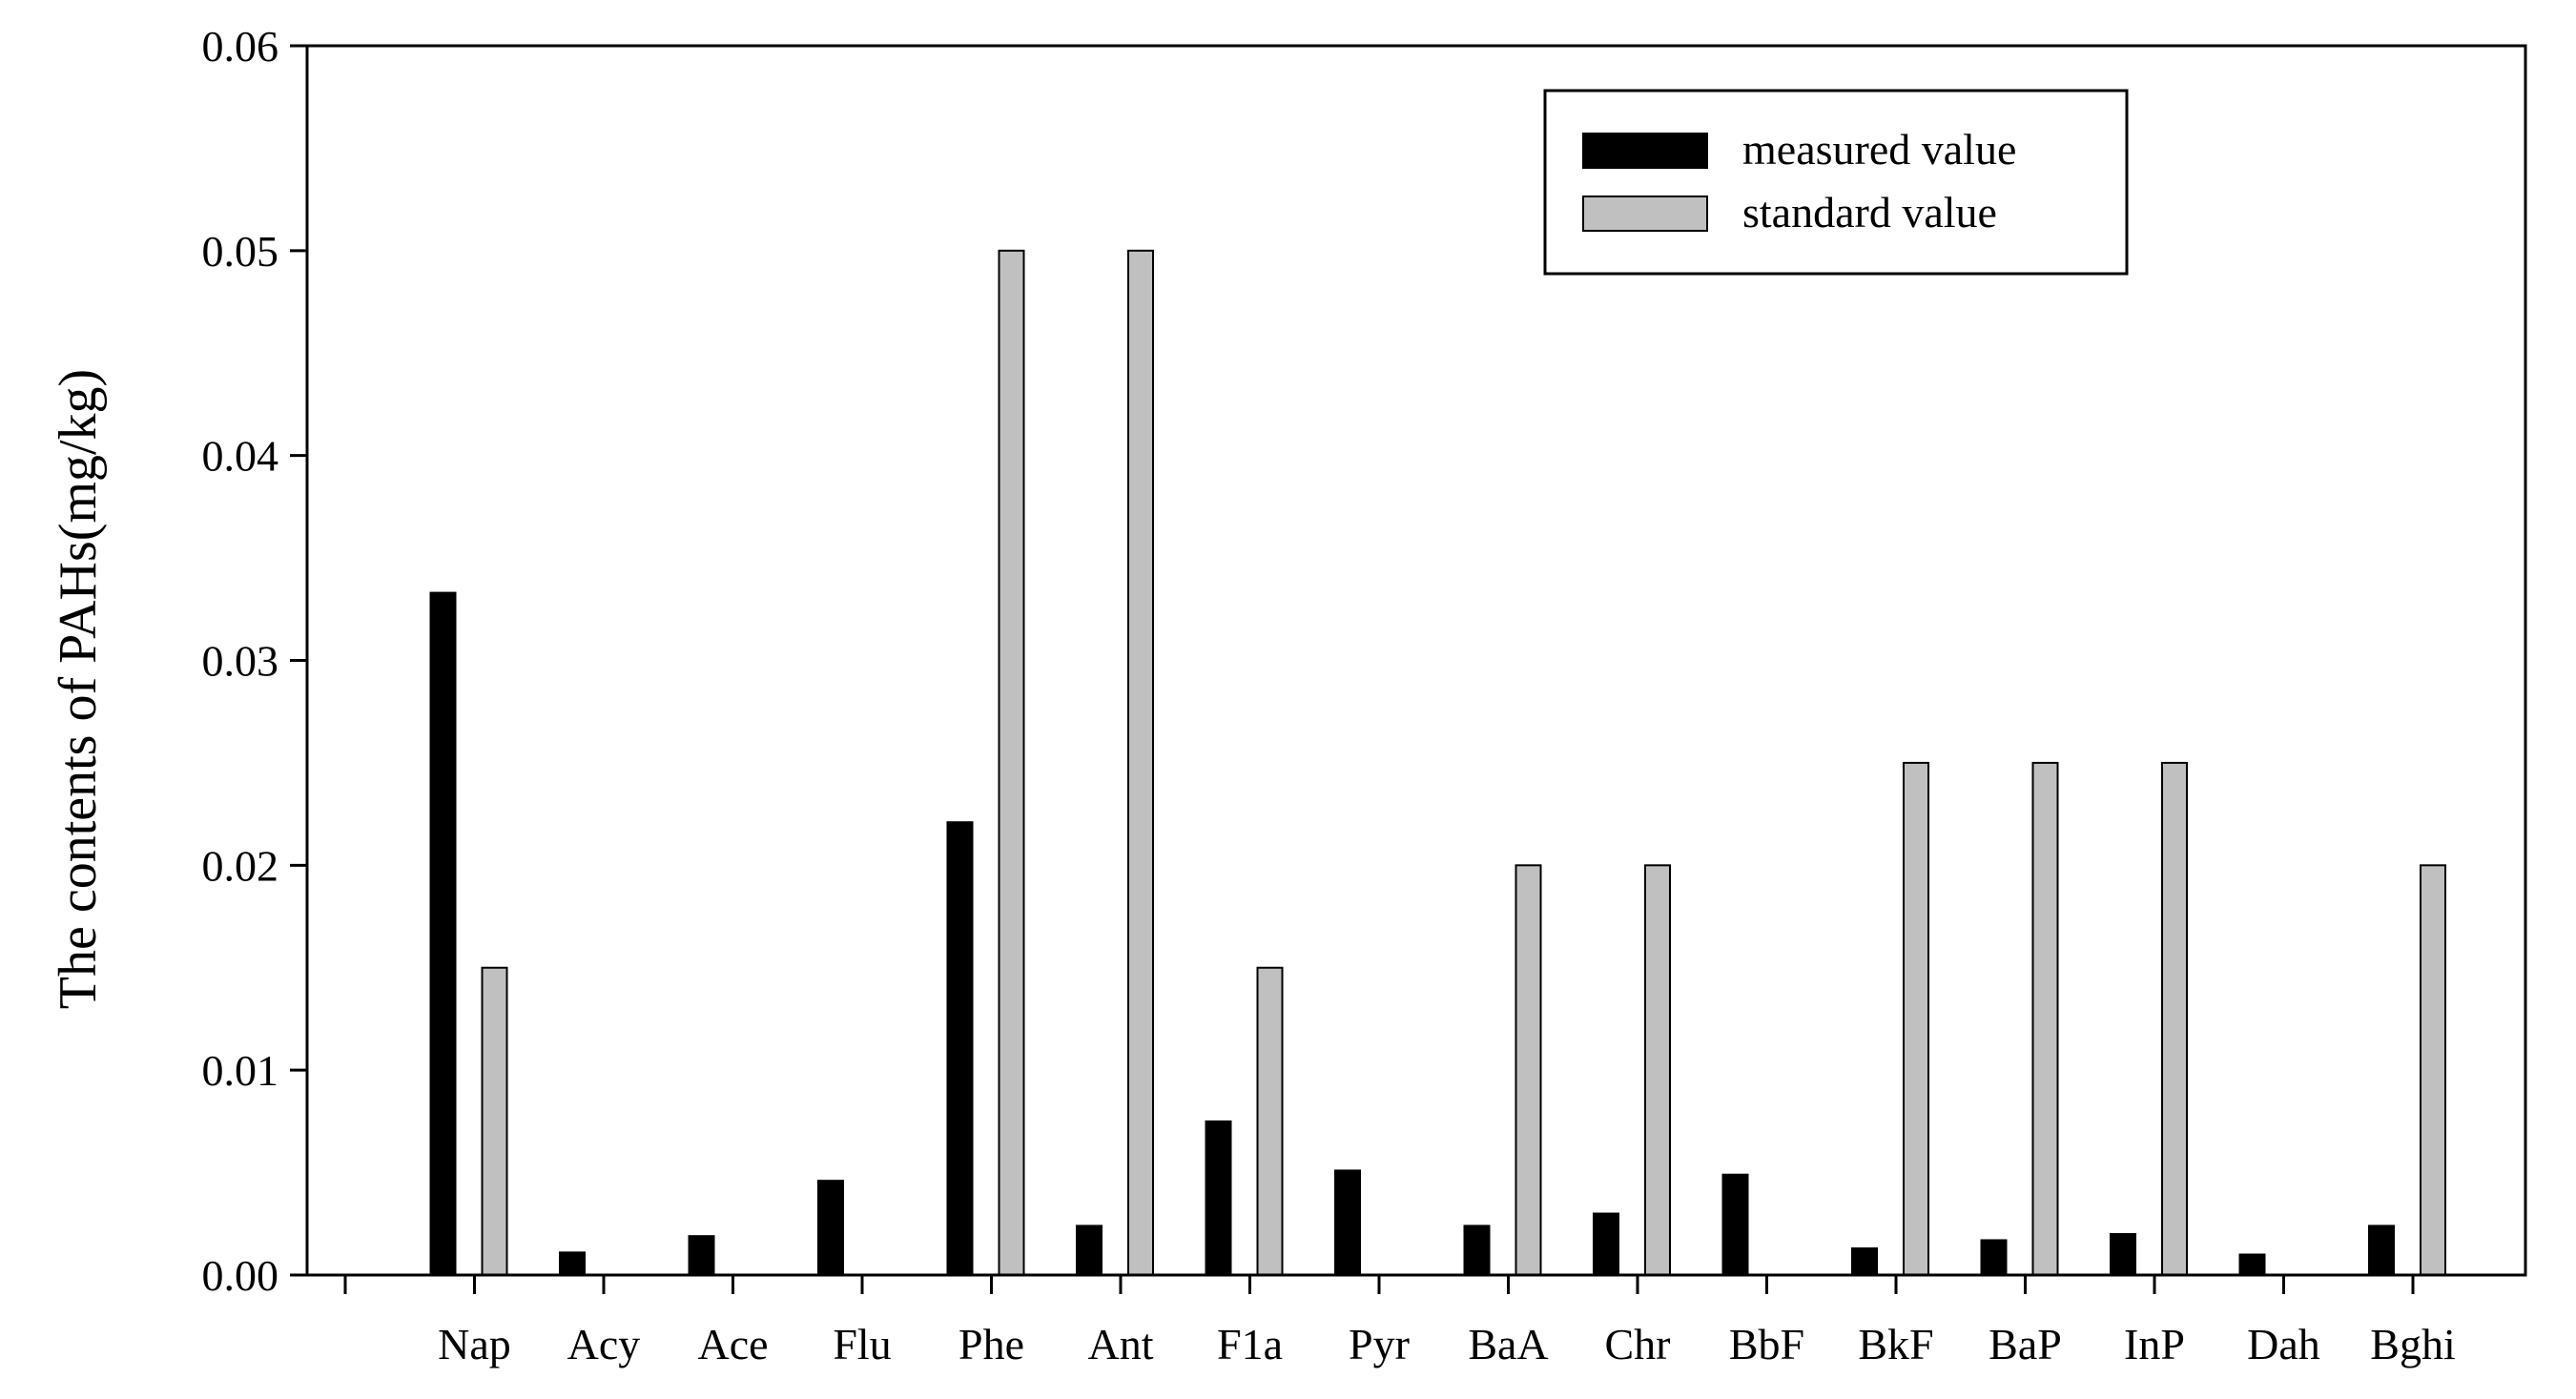 The image size is (2576, 1399). What do you see at coordinates (2412, 1344) in the screenshot?
I see `x-category-label: Bghi` at bounding box center [2412, 1344].